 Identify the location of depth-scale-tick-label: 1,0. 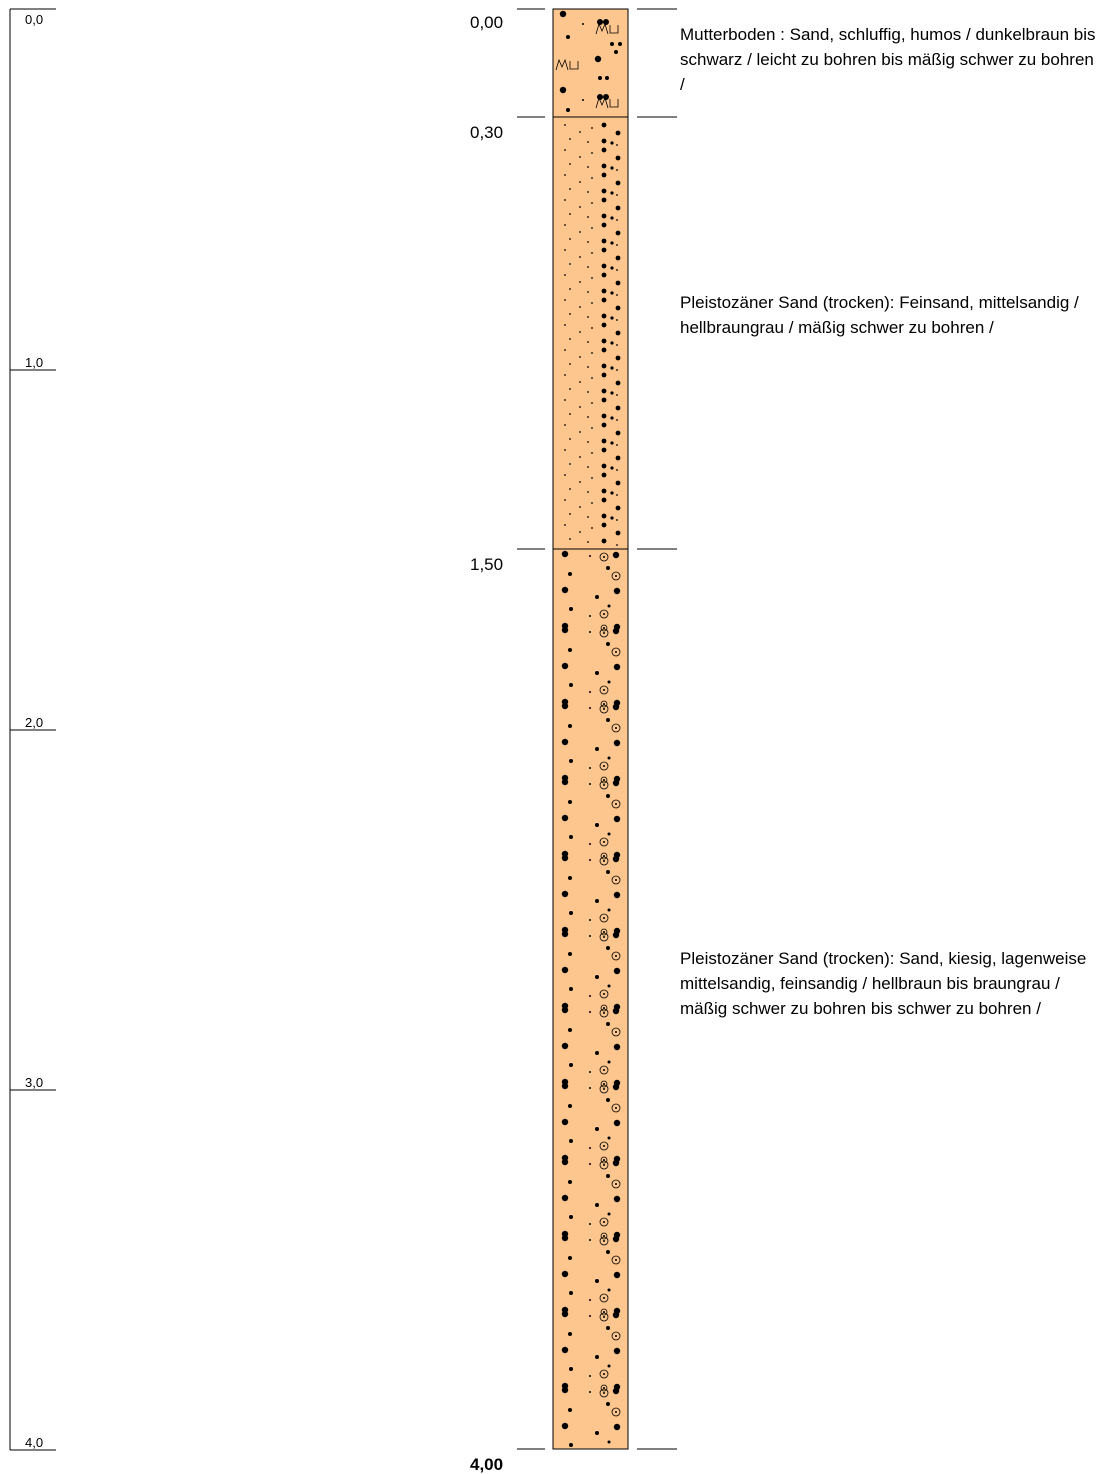
(34, 362).